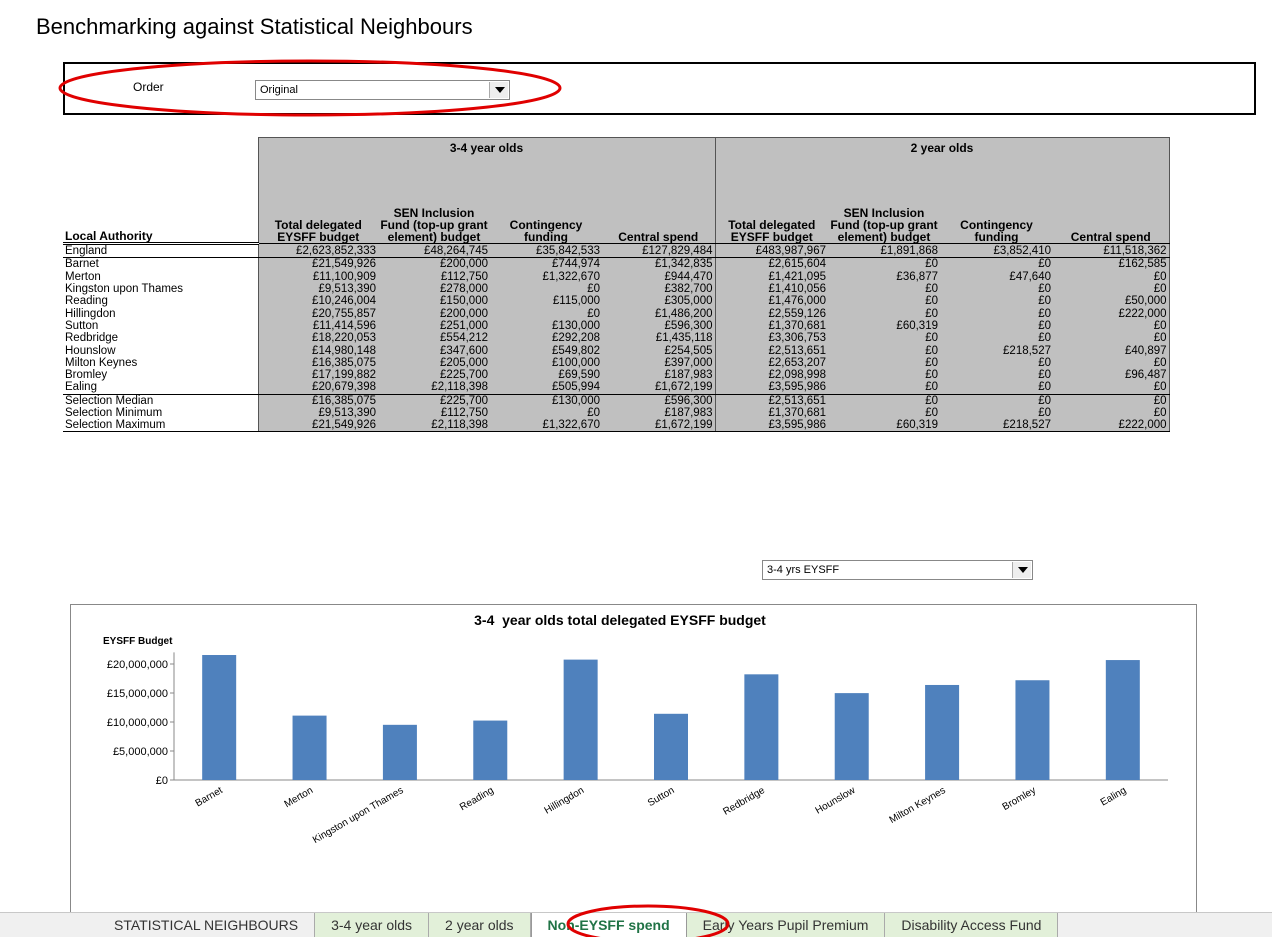  I want to click on cell: £127,829,484, so click(658, 251).